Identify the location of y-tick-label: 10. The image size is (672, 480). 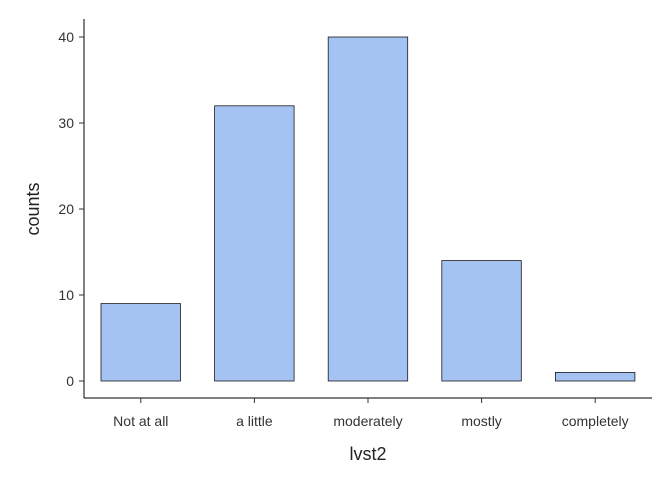
(66, 295).